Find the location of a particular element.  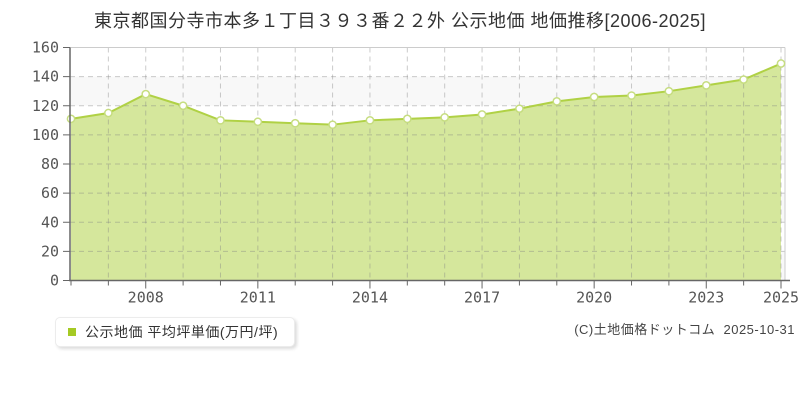

copyright-text: (C)土地価格ドットコム 2025-10-31 is located at coordinates (684, 329).